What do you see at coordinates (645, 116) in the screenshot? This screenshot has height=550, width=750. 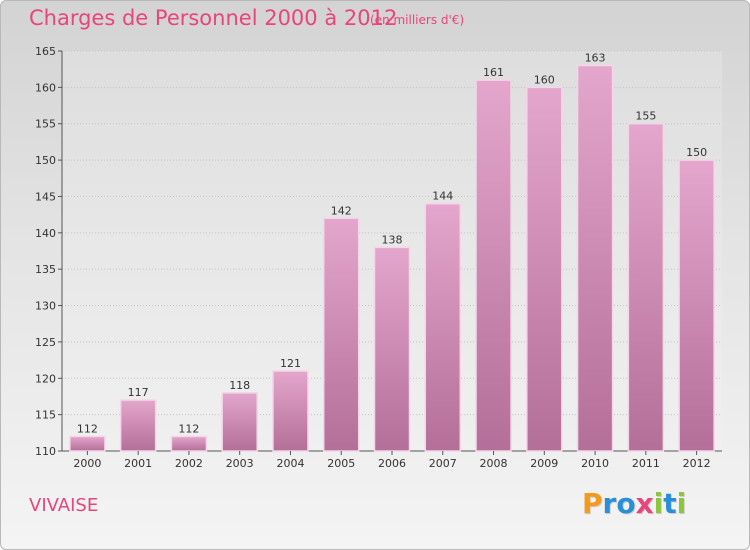 I see `bar-value-label: 155` at bounding box center [645, 116].